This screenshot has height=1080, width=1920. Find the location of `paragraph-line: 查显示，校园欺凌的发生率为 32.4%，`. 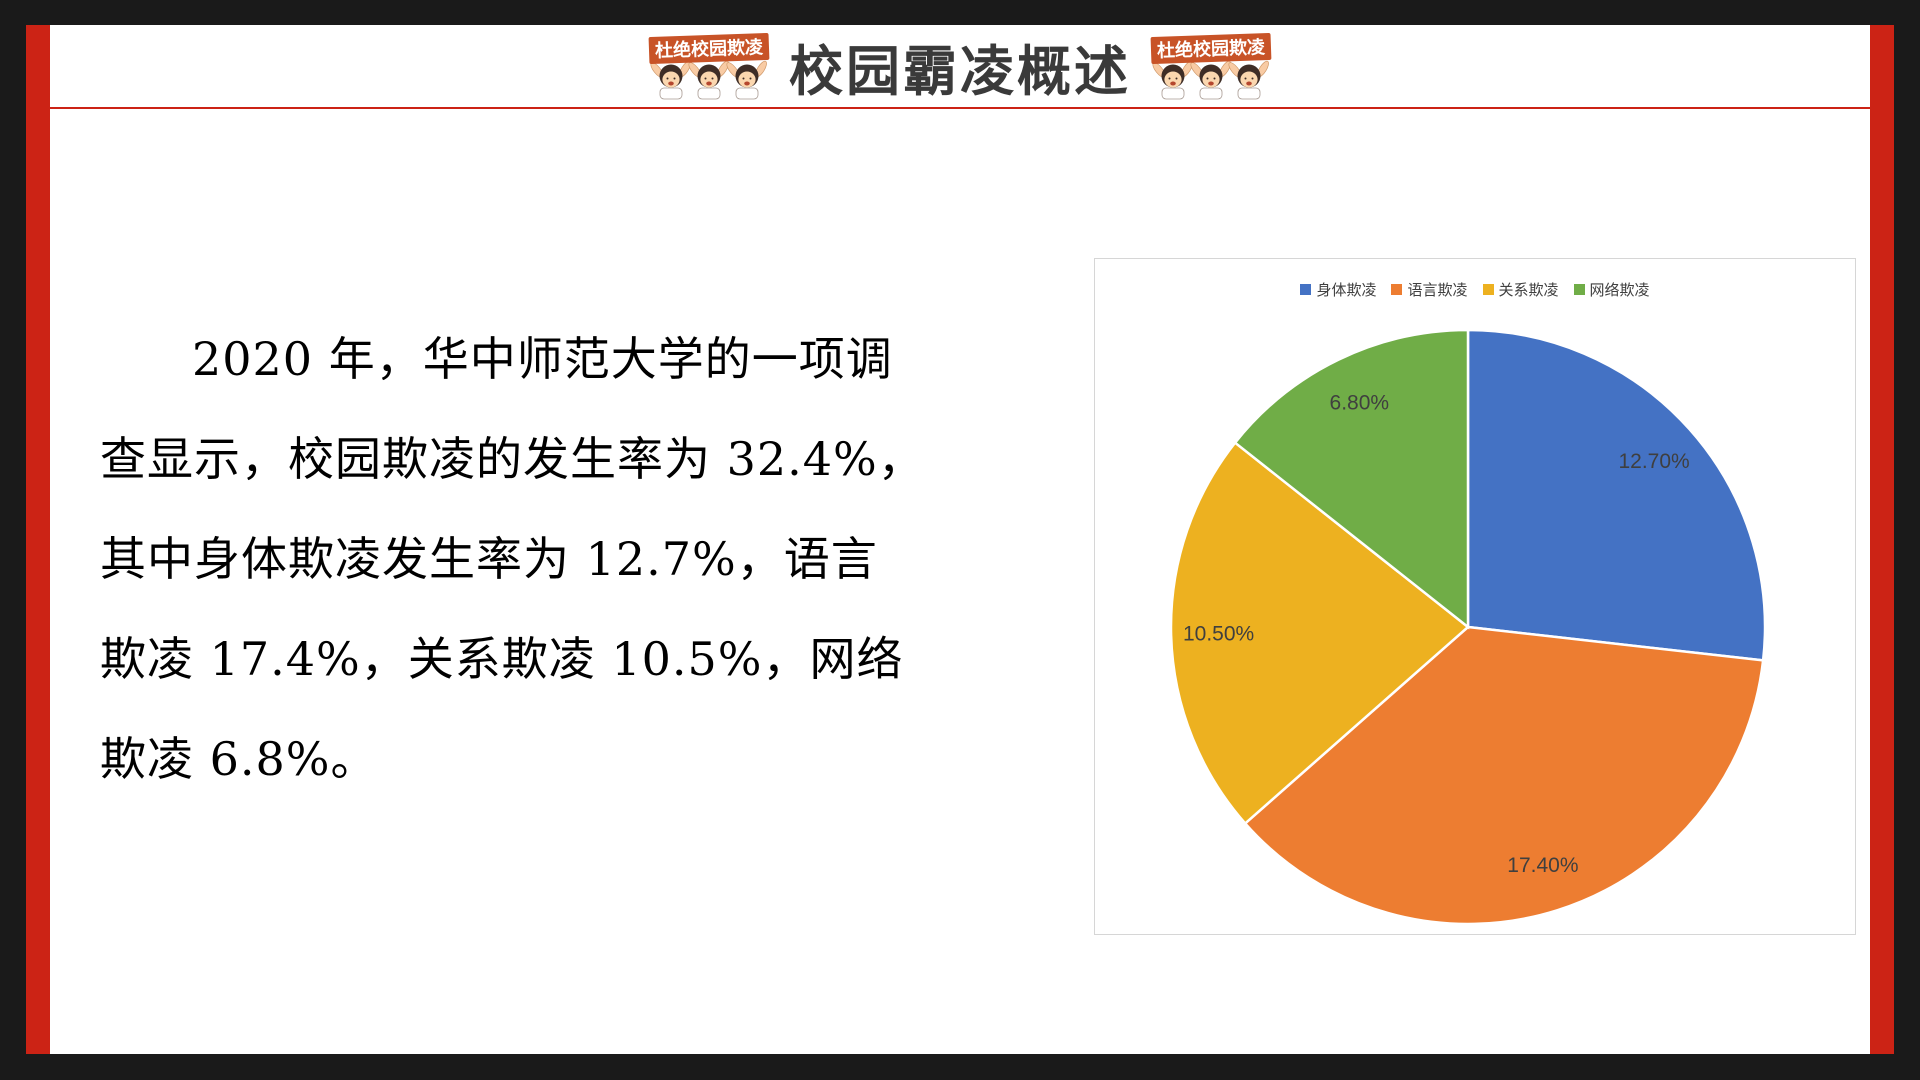

paragraph-line: 查显示，校园欺凌的发生率为 32.4%， is located at coordinates (512, 459).